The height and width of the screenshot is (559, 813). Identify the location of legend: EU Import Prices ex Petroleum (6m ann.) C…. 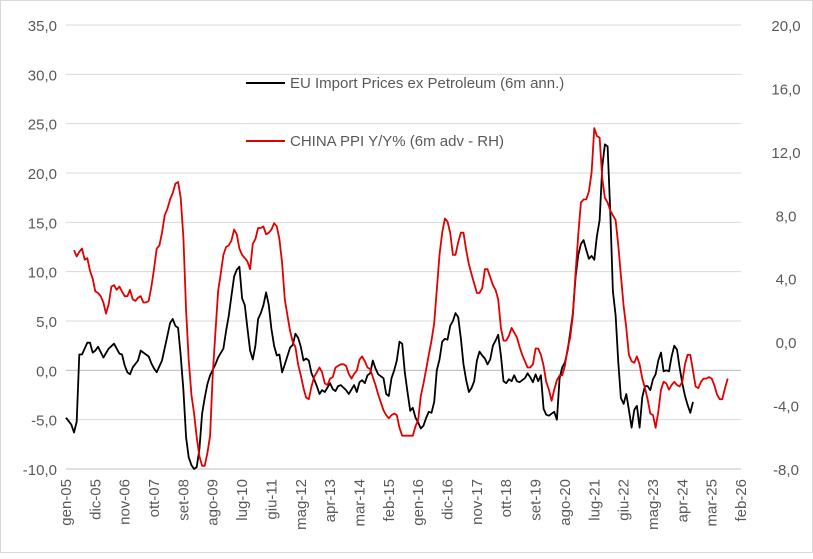
(405, 112).